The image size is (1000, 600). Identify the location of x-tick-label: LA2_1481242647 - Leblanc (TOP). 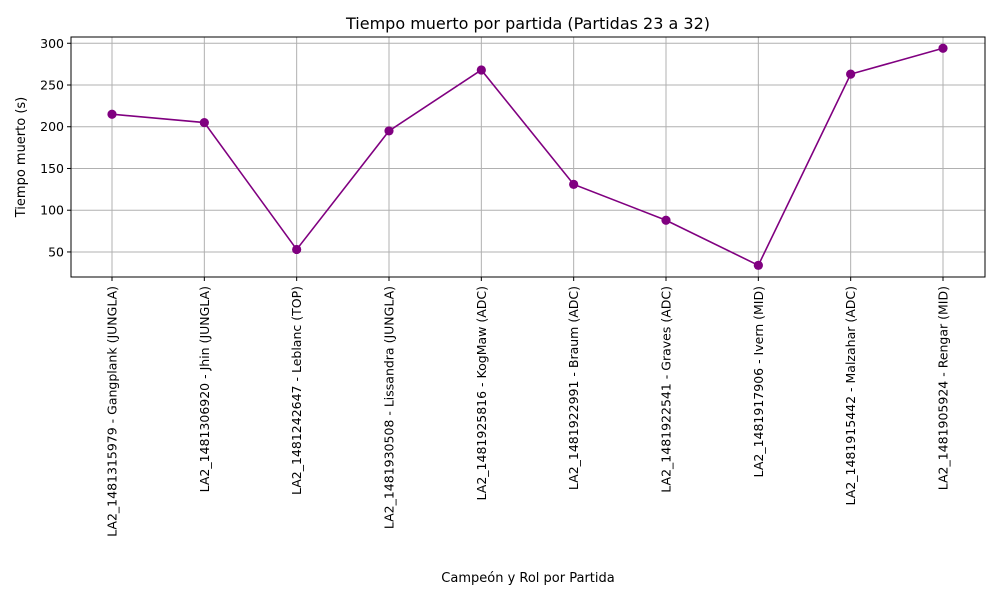
(296, 390).